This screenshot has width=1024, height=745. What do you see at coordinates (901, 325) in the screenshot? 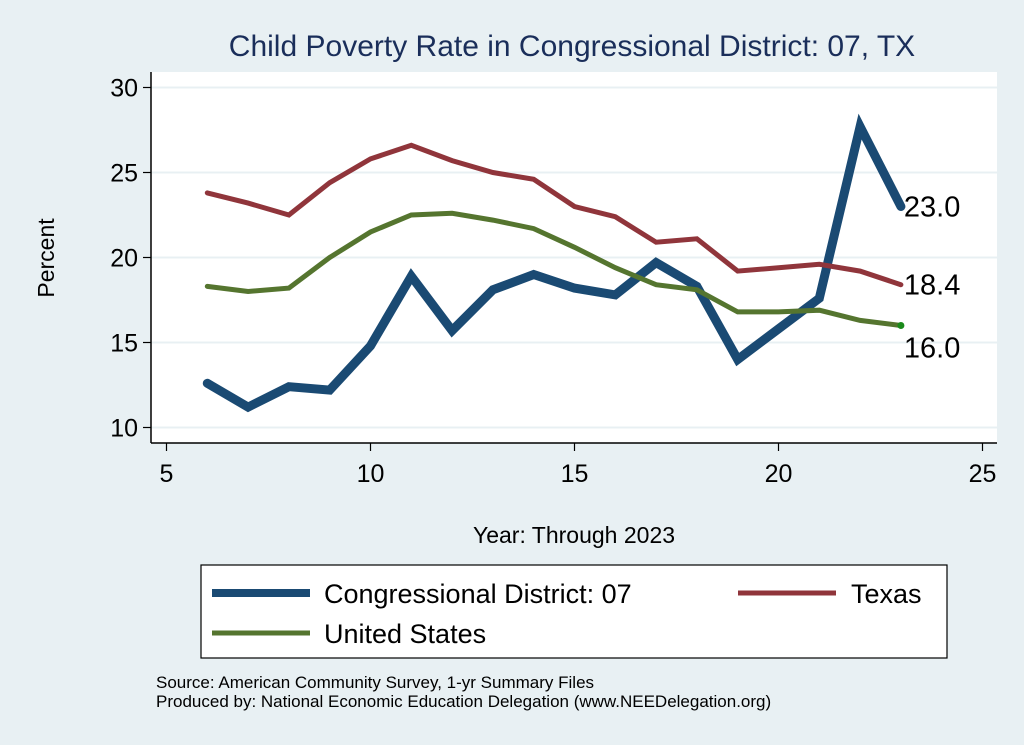
I see `end-marker-united-states` at bounding box center [901, 325].